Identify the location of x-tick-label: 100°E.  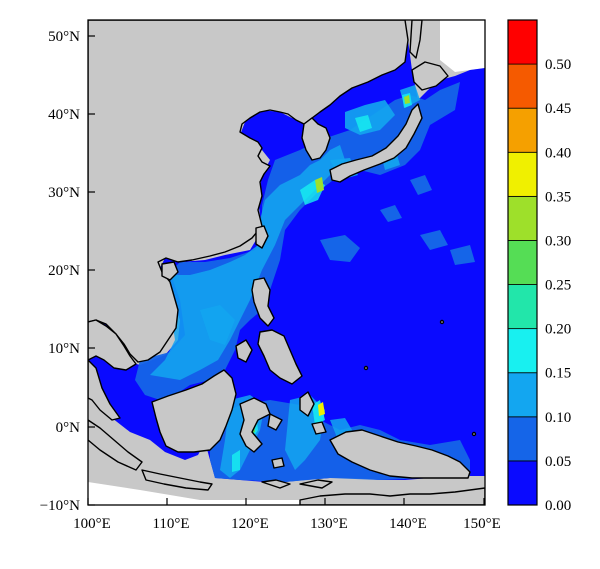
(92, 524).